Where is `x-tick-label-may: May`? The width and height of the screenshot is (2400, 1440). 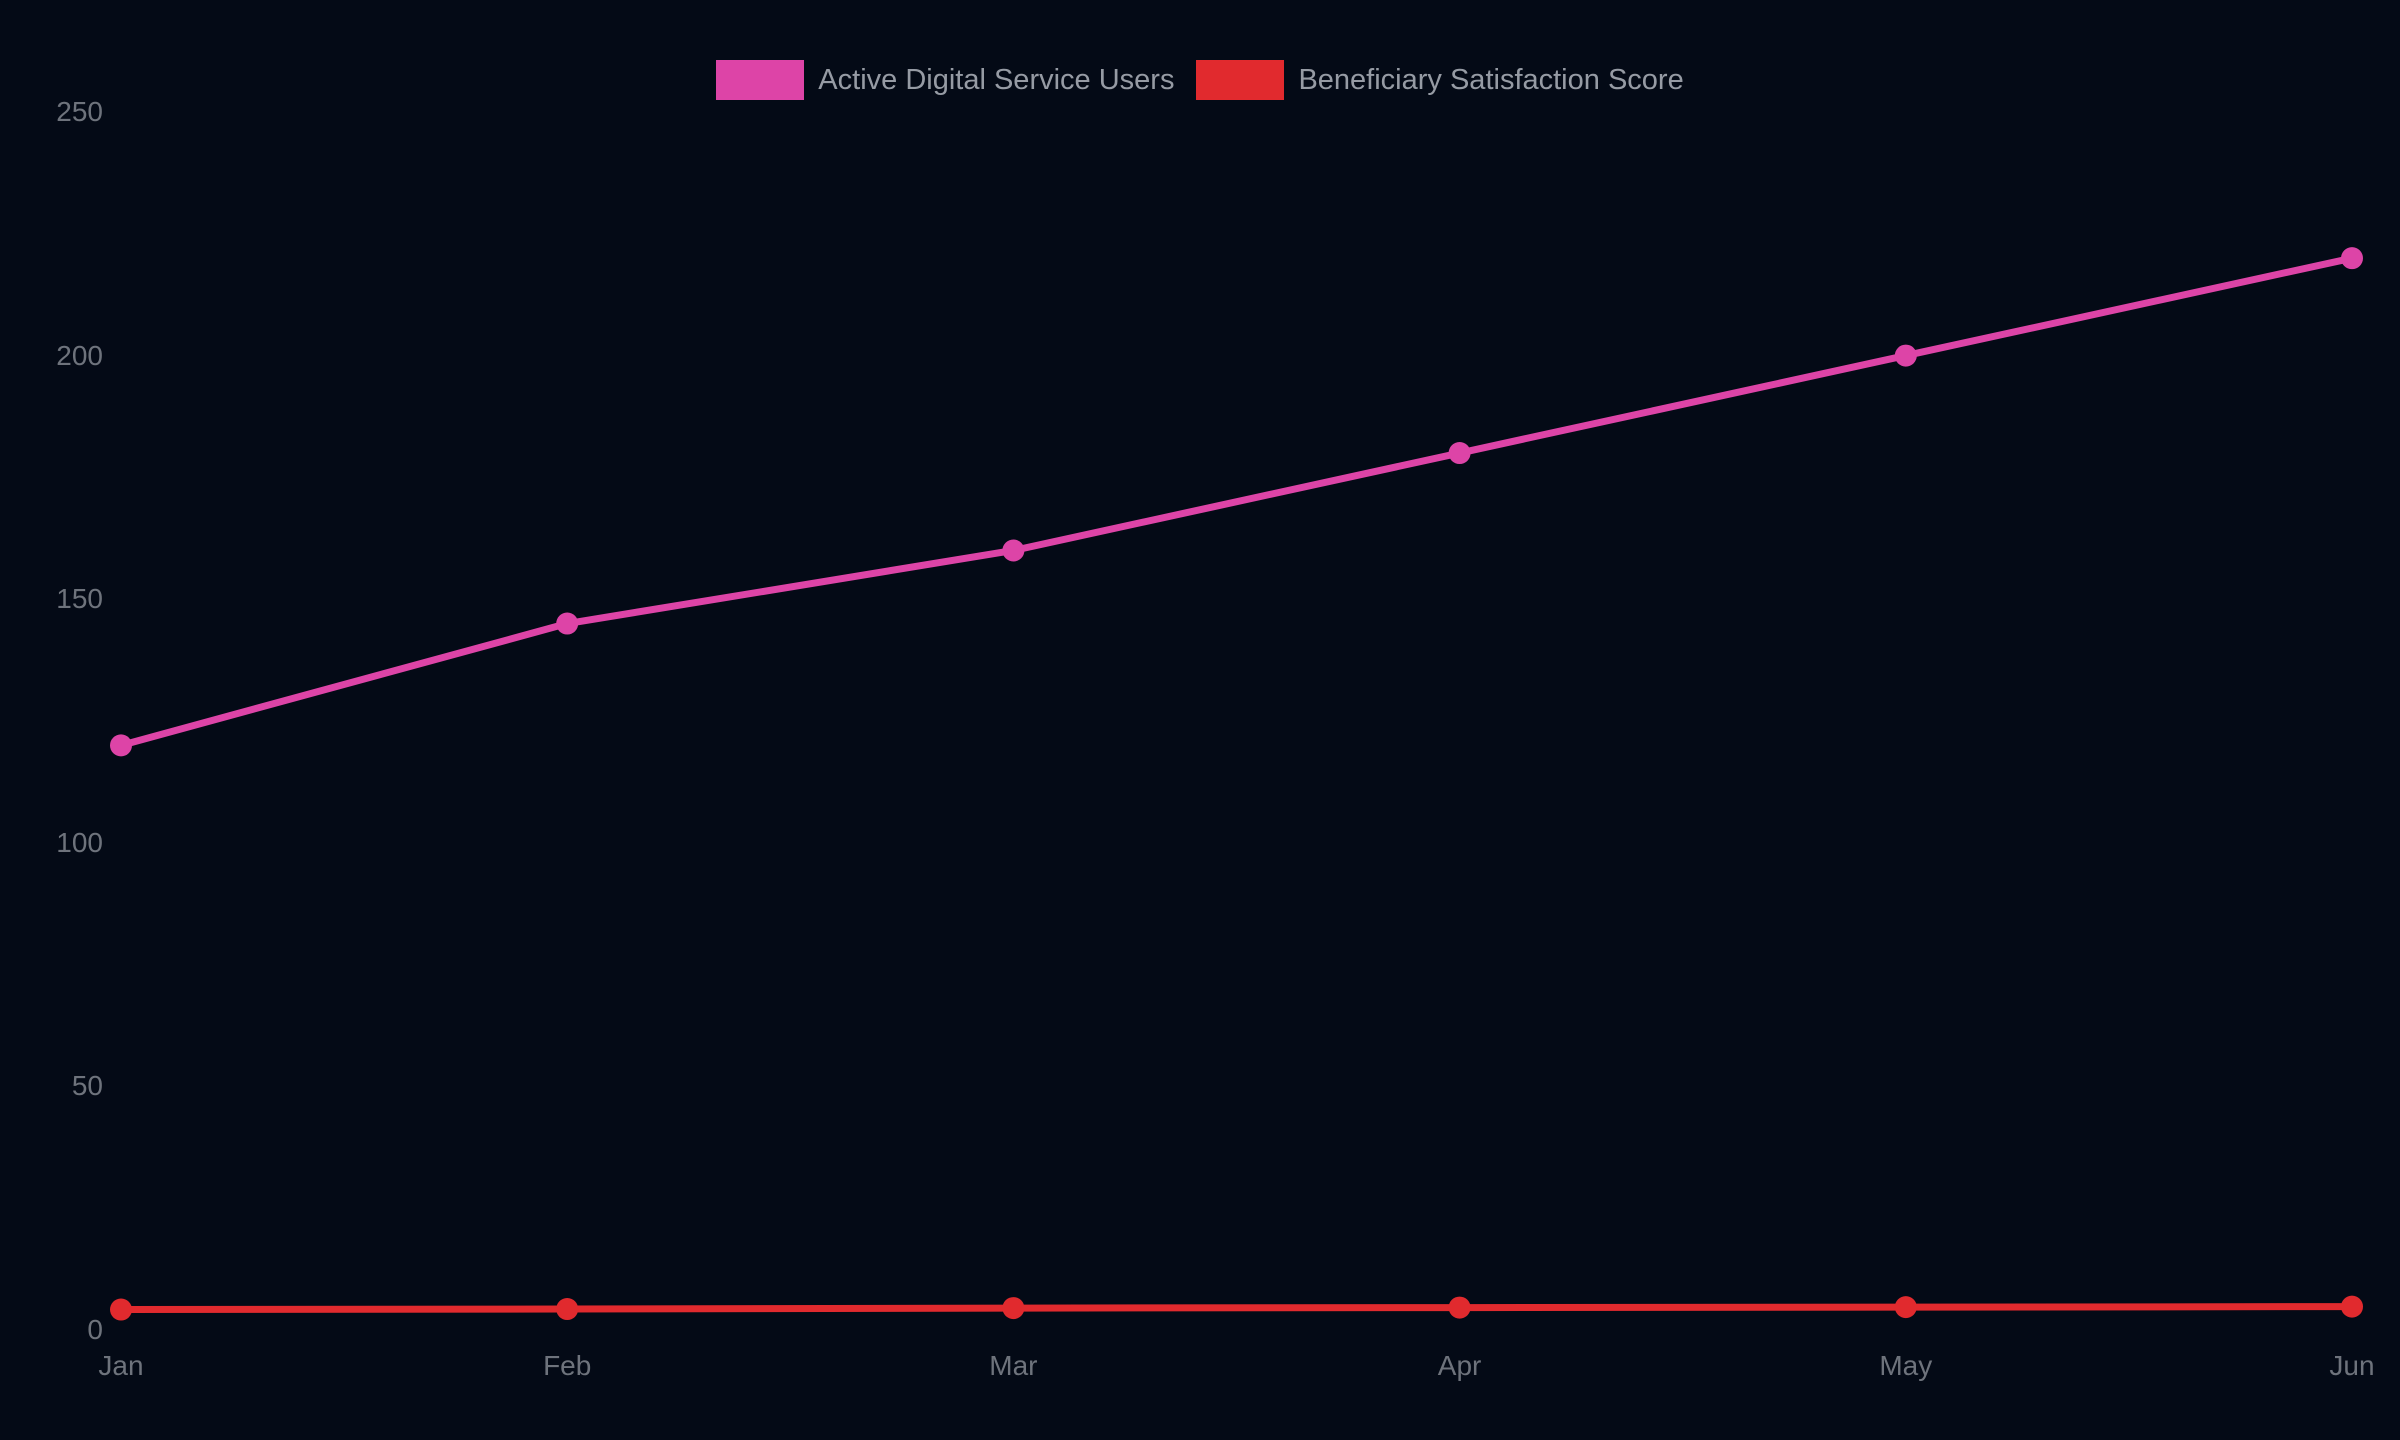 x-tick-label-may: May is located at coordinates (1906, 1365).